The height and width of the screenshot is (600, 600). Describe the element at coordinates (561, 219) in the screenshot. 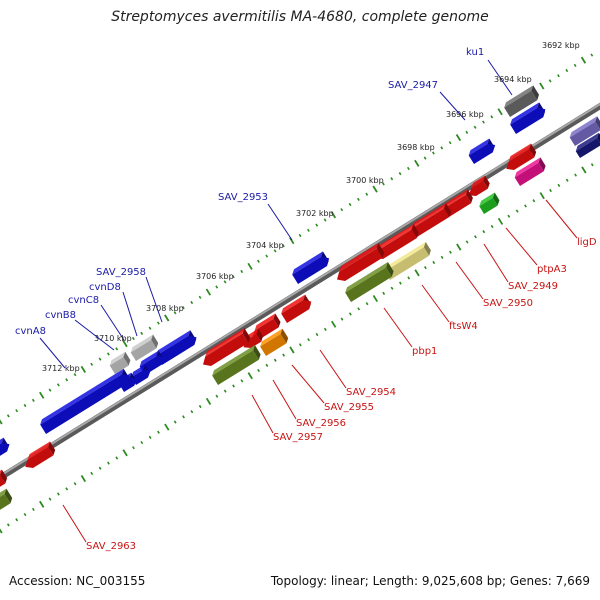

I see `leader-ligD` at that location.